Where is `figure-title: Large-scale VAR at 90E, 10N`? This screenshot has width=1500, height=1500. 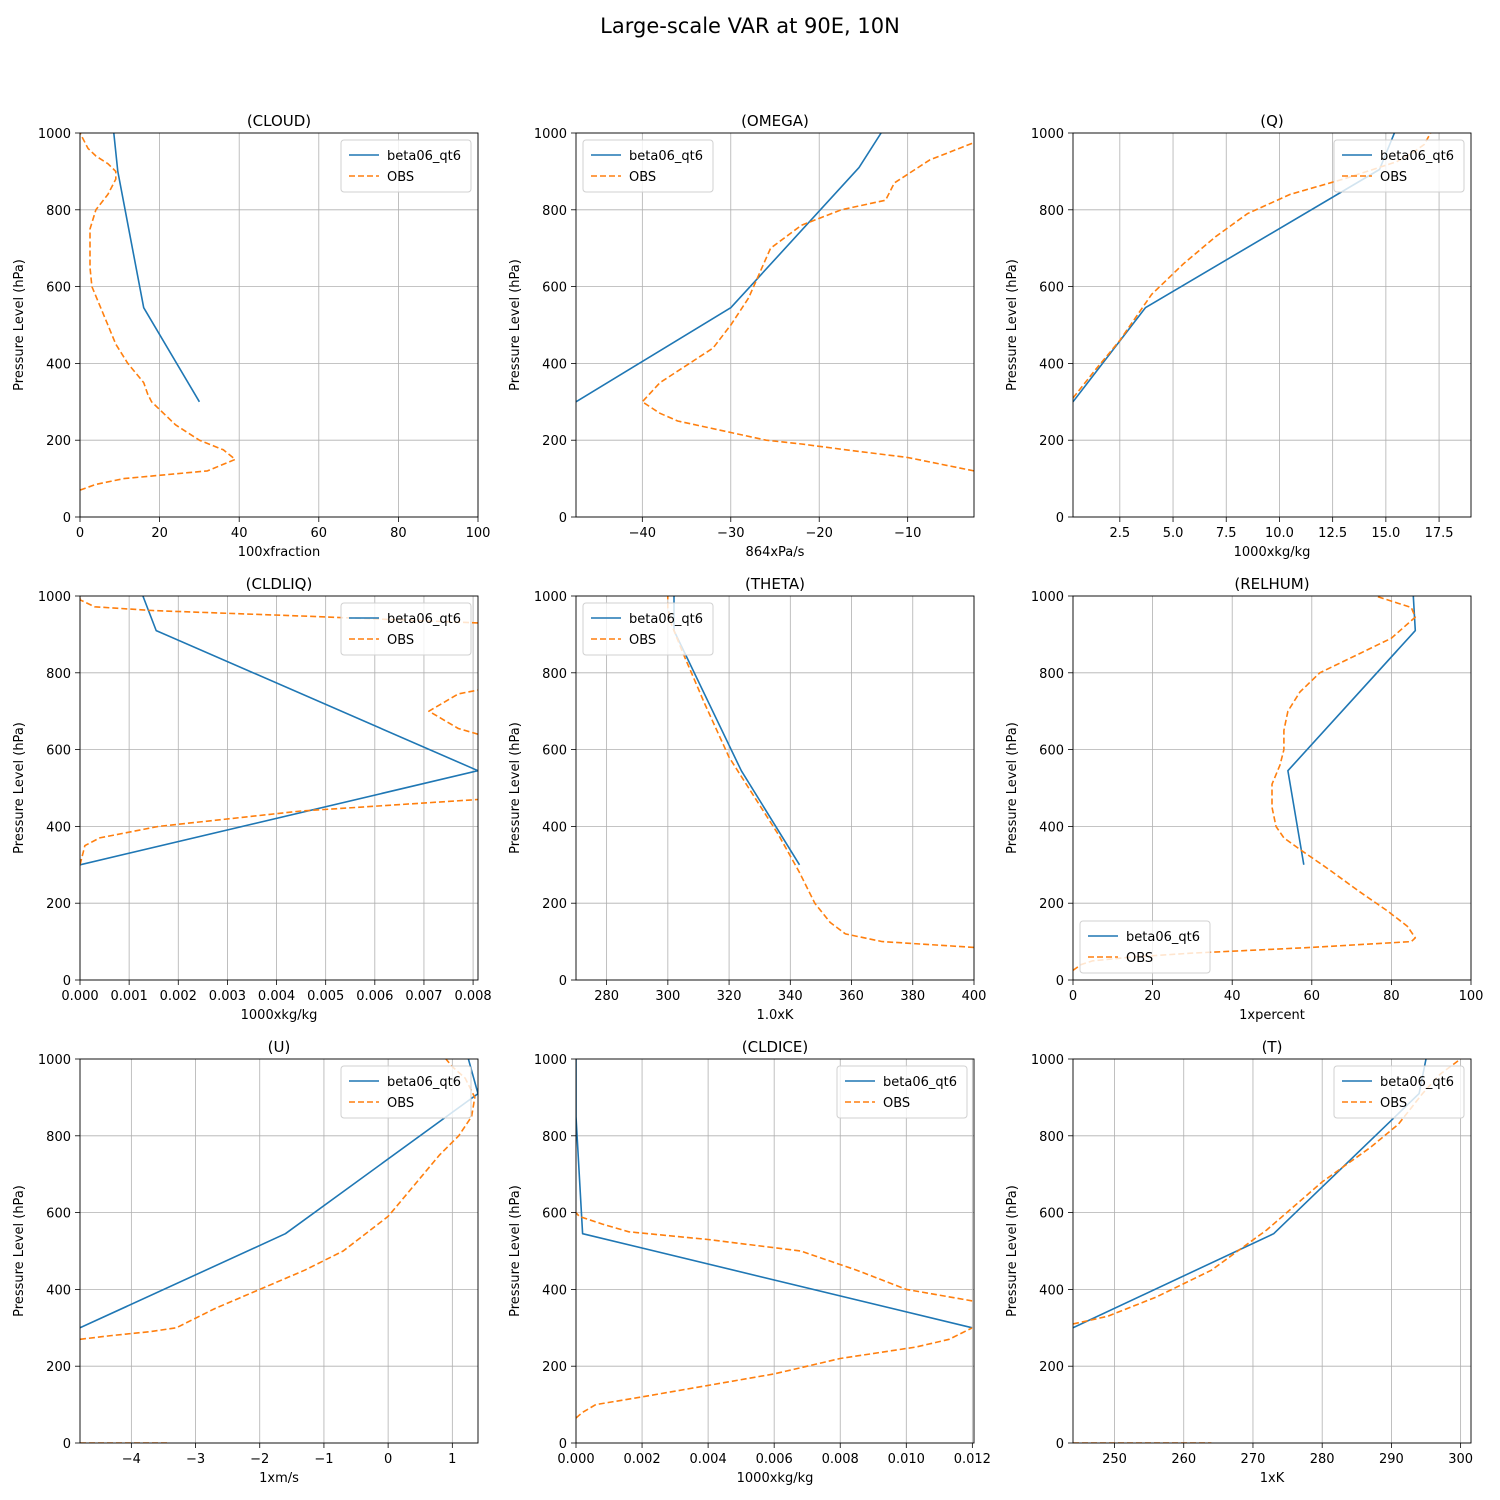
figure-title: Large-scale VAR at 90E, 10N is located at coordinates (750, 26).